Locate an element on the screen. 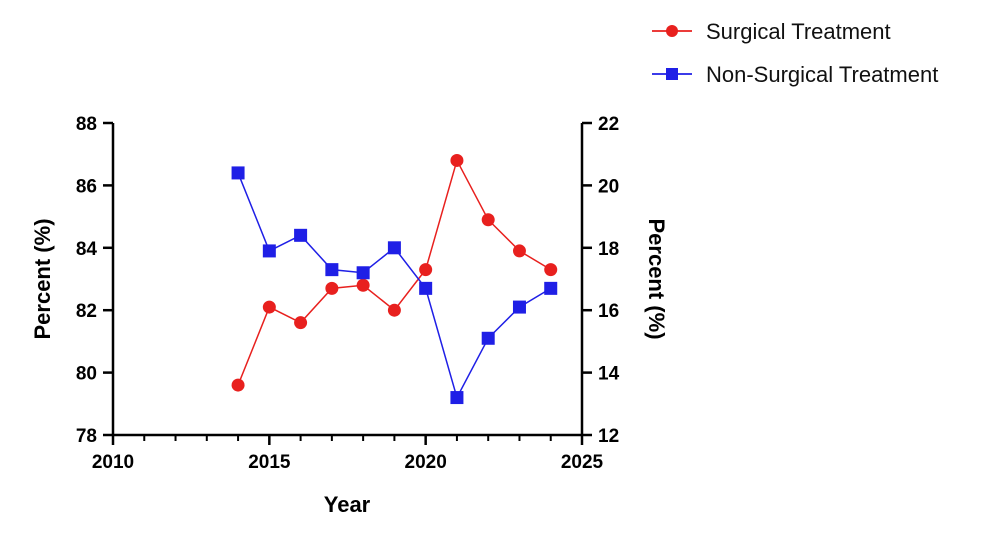 The width and height of the screenshot is (986, 547). legend-item-surgical: Surgical Treatment is located at coordinates (771, 31).